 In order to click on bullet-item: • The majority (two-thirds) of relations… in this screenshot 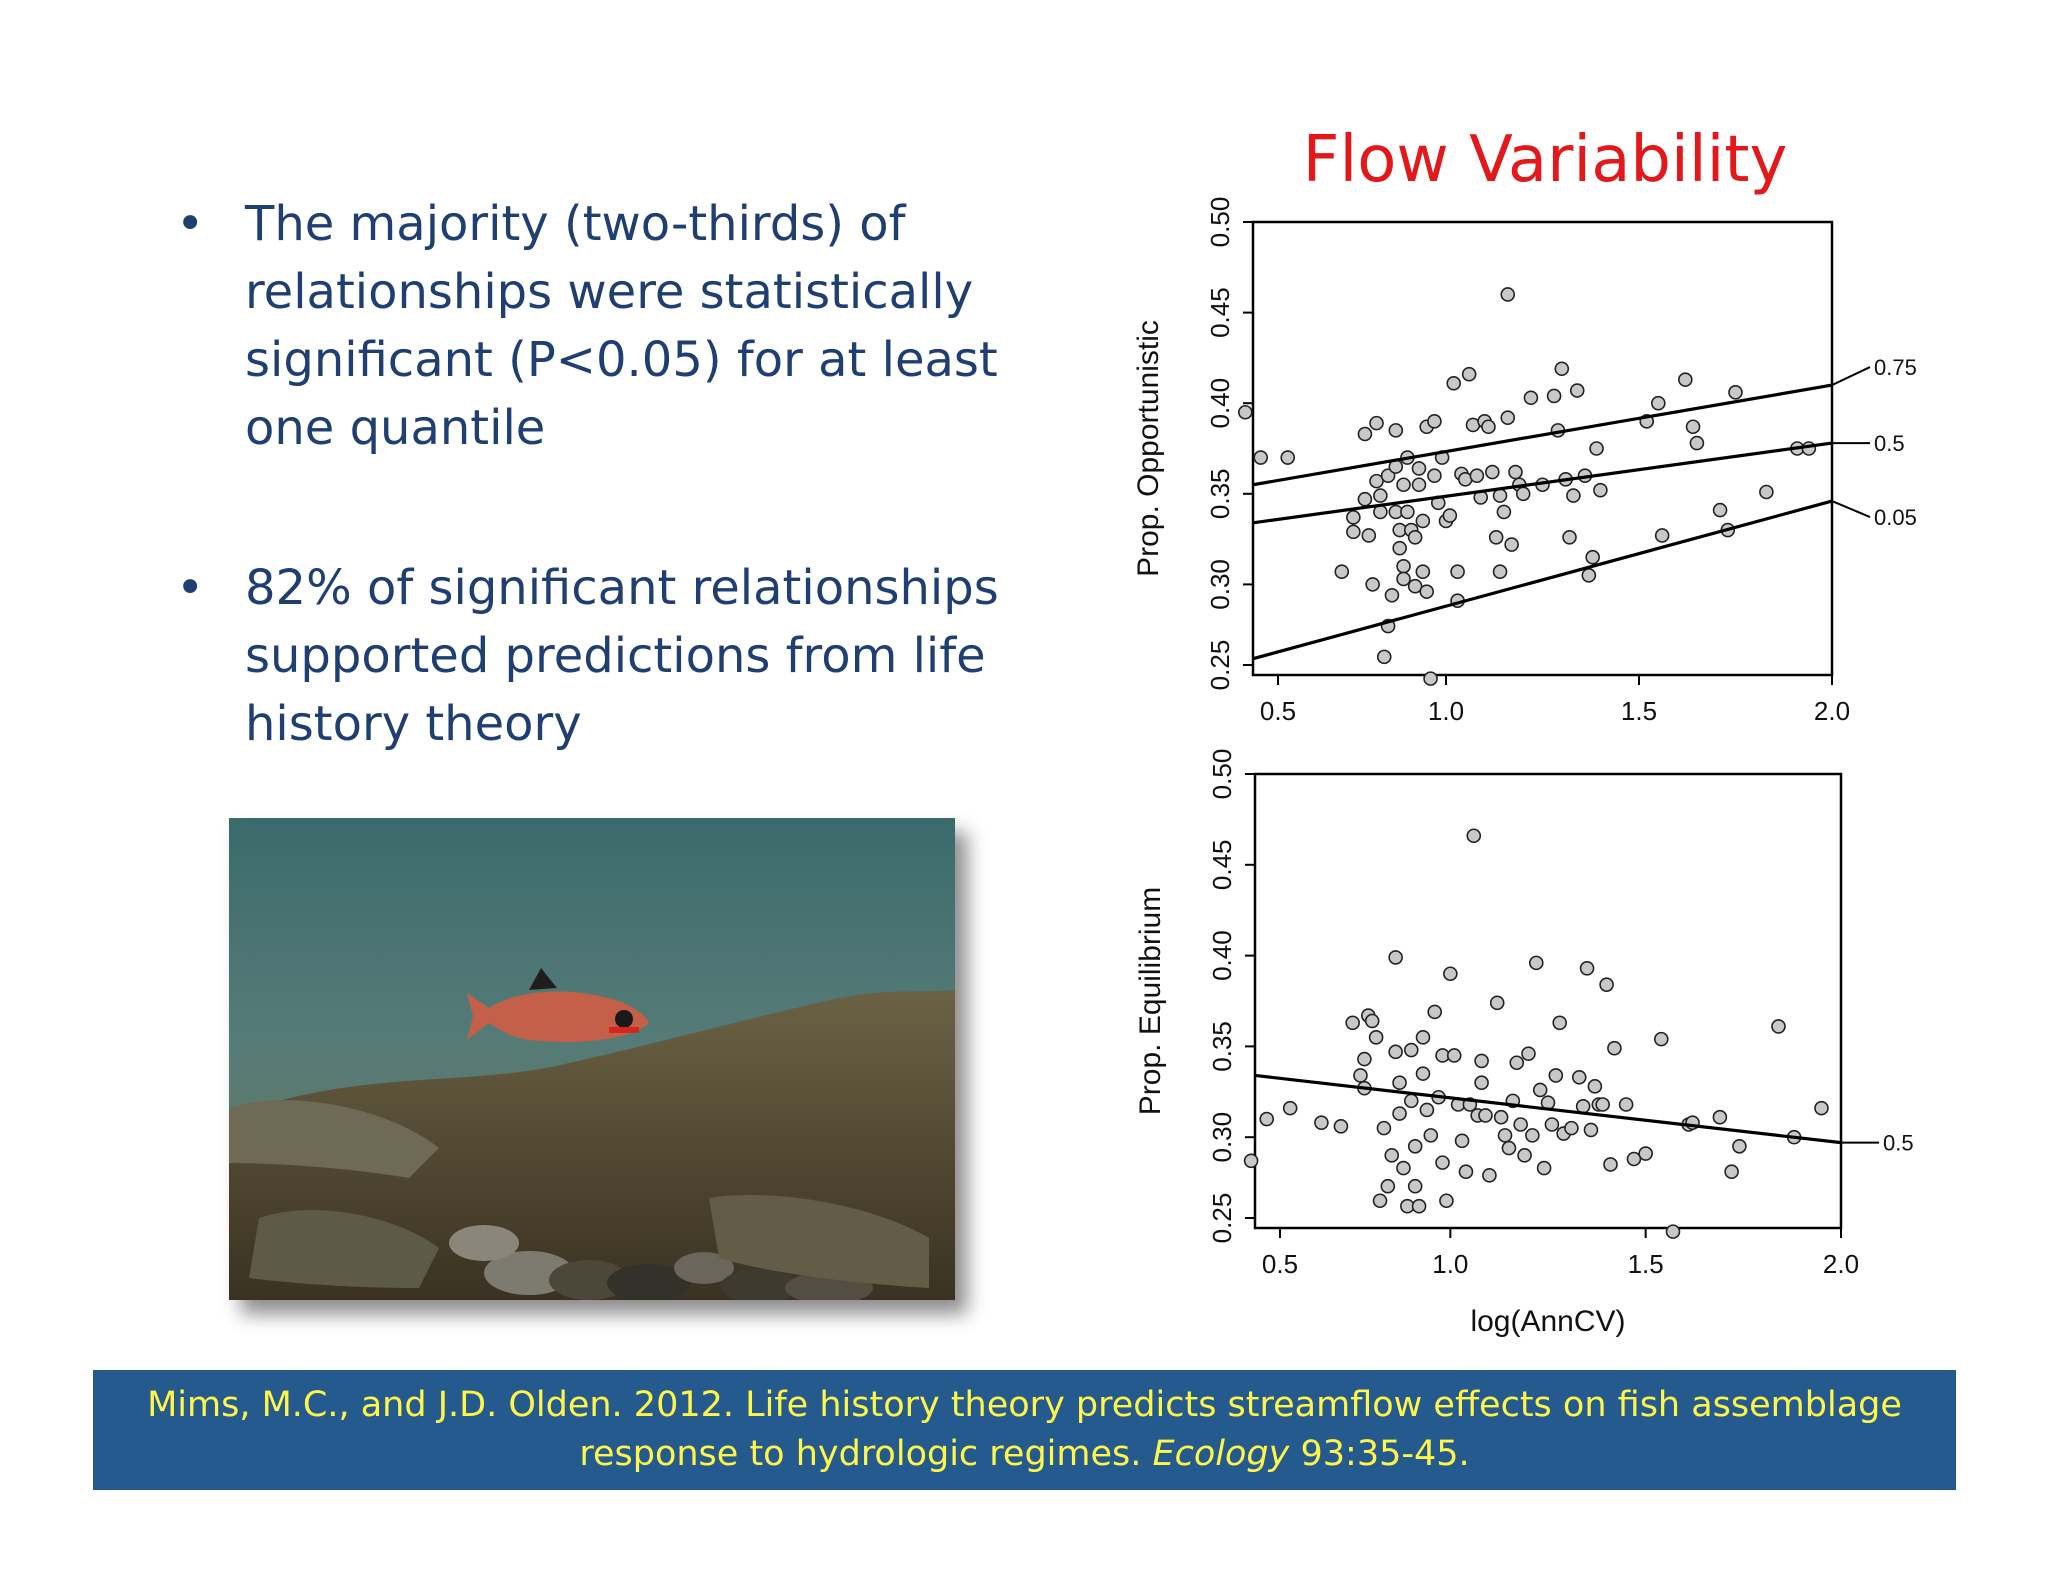, I will do `click(600, 326)`.